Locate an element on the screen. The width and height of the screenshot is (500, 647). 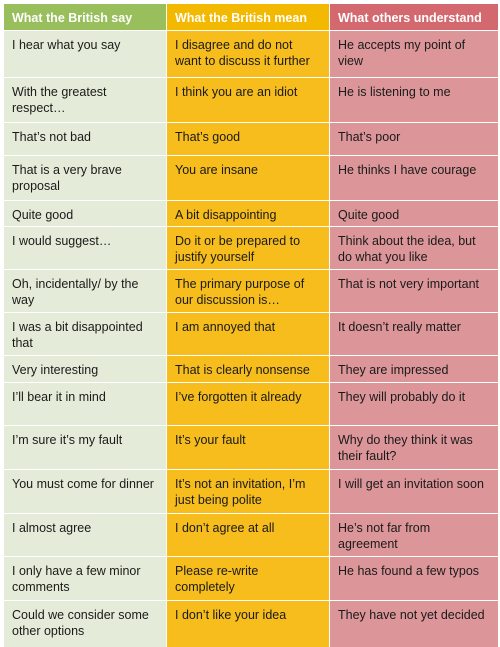
cell-say: Oh, incidentally/ by the way is located at coordinates (85, 291).